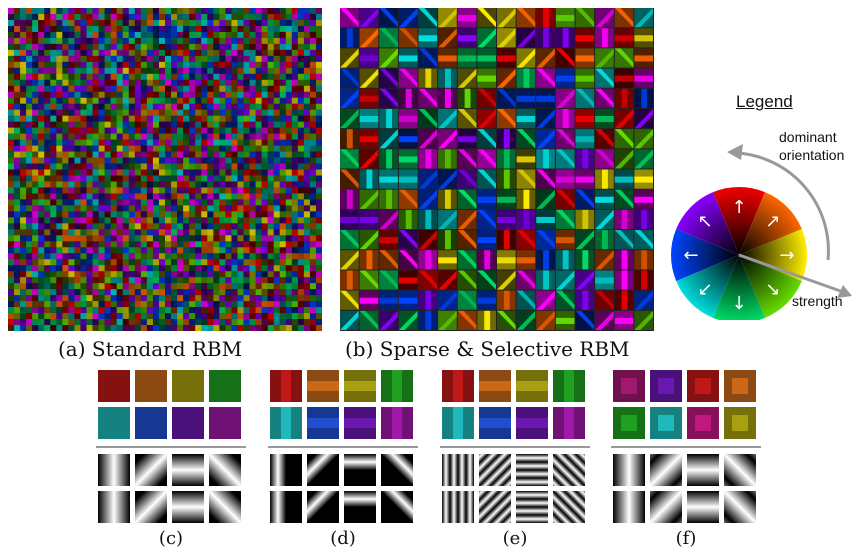  What do you see at coordinates (188, 386) in the screenshot?
I see `color-filter` at bounding box center [188, 386].